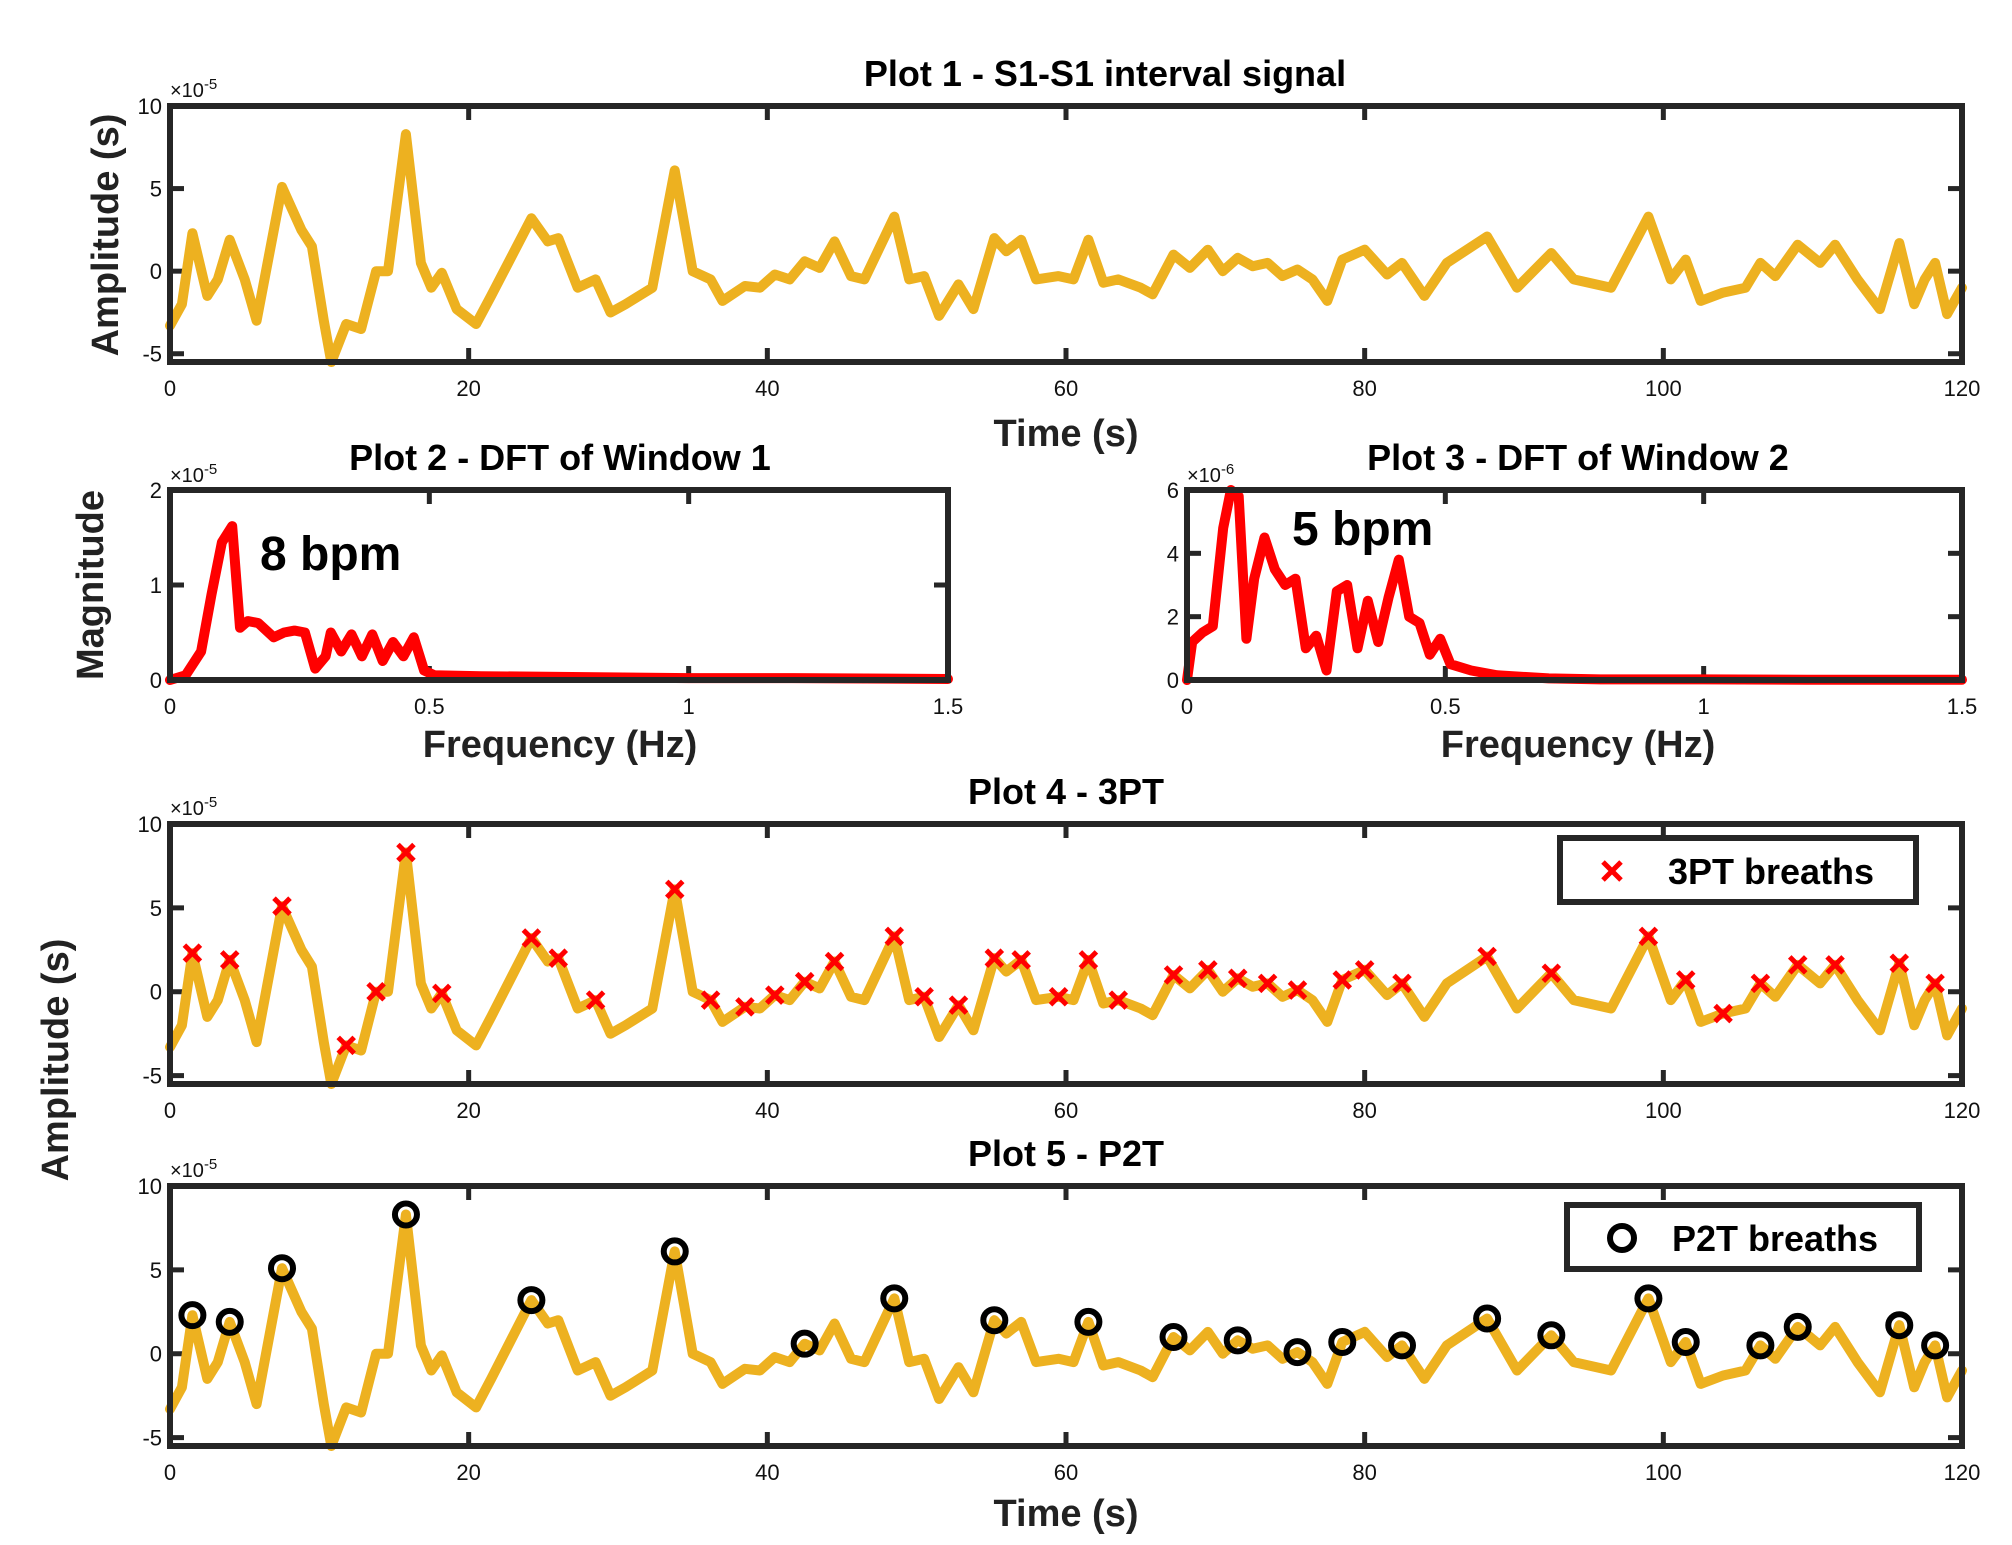 The width and height of the screenshot is (2012, 1545). Describe the element at coordinates (468, 388) in the screenshot. I see `p1-xtick-label: 20` at that location.